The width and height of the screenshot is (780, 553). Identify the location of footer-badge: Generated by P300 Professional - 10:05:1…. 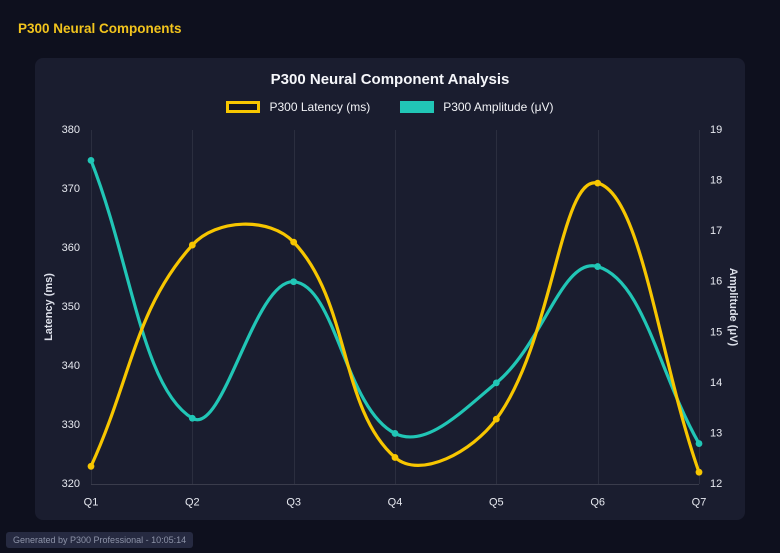
(100, 540).